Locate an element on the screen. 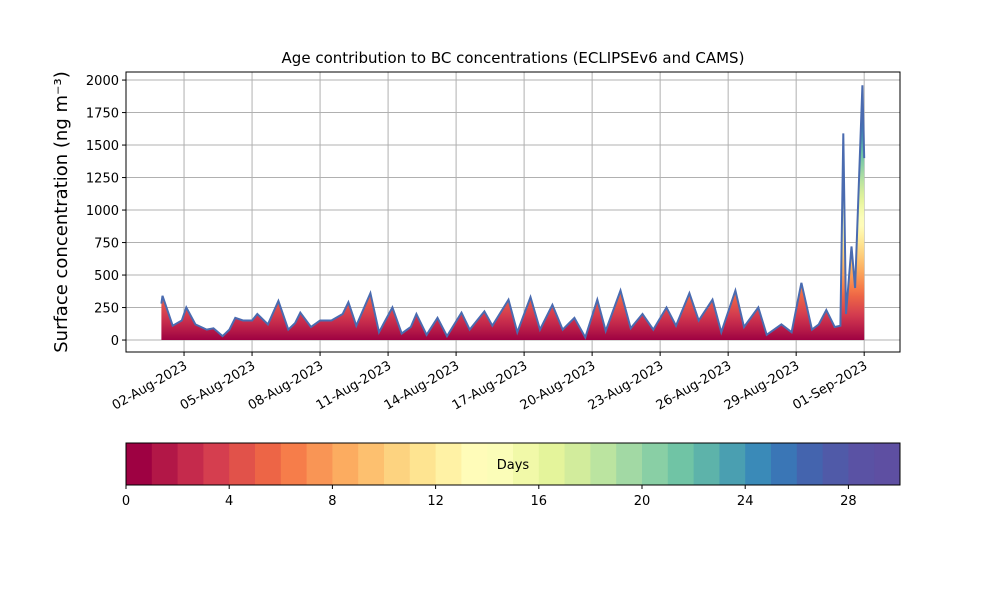  colorbar-label: Days is located at coordinates (513, 465).